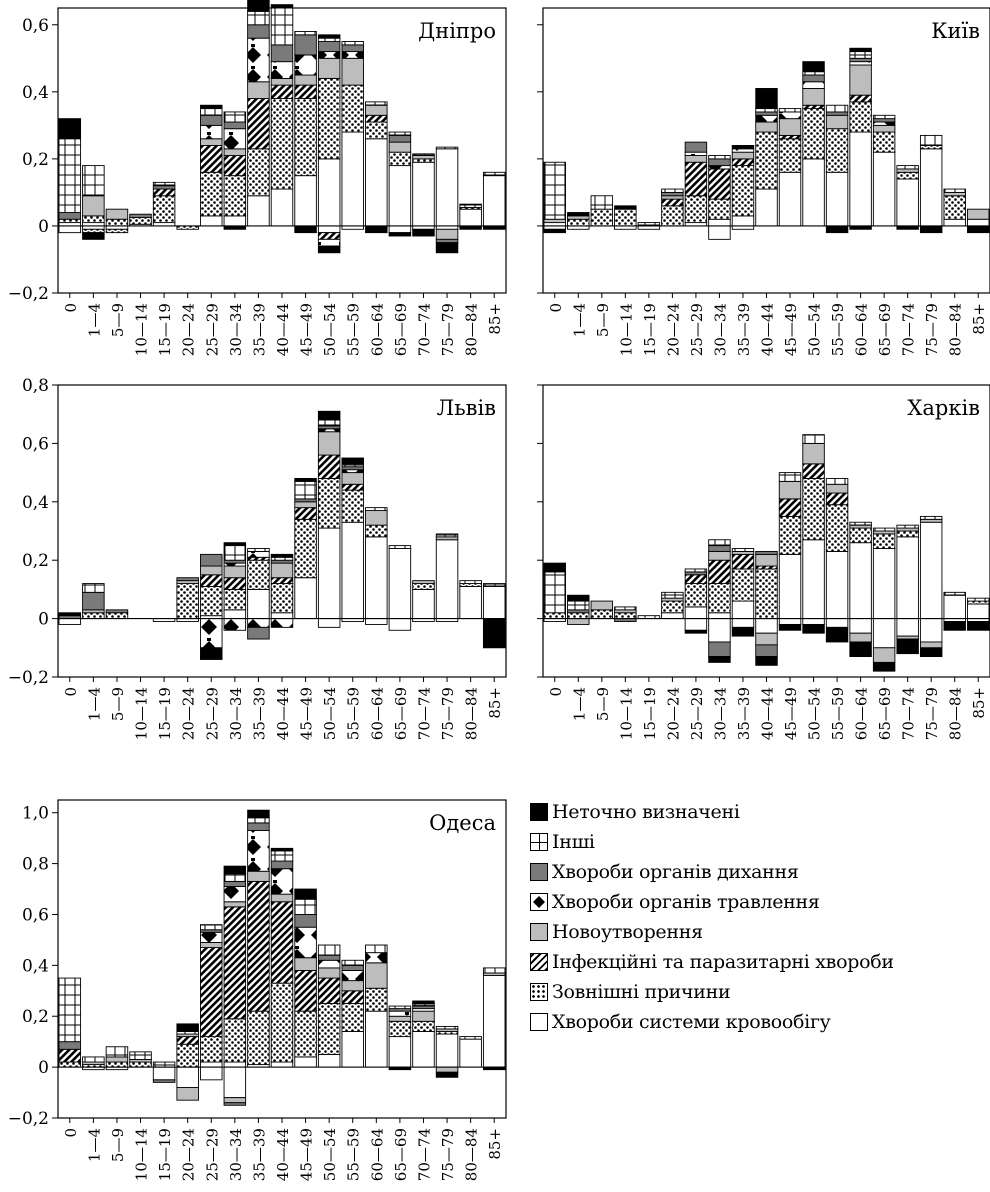 The height and width of the screenshot is (1192, 990). What do you see at coordinates (712, 962) in the screenshot?
I see `legend-item-infectious: Інфекційні та паразитарні хвороби` at bounding box center [712, 962].